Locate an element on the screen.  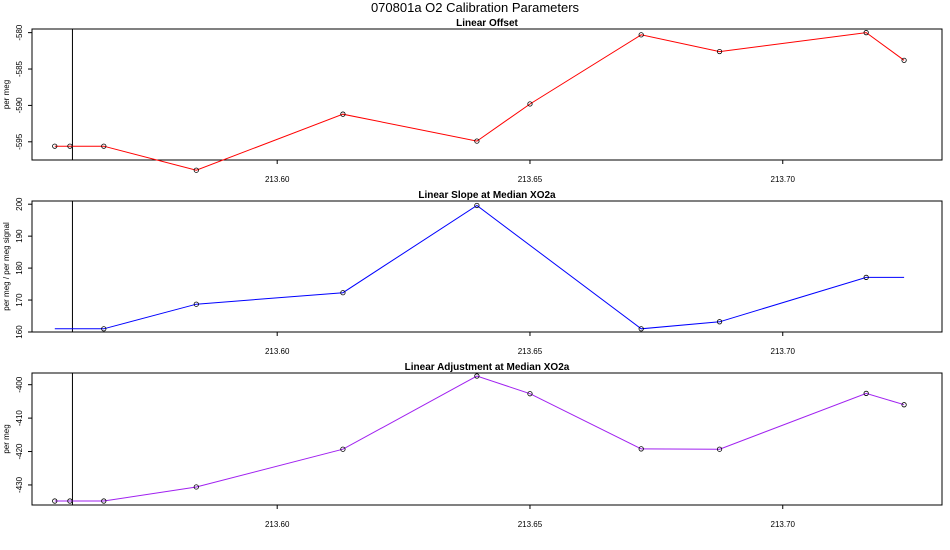
linear-slope-y-tick-label: 170 is located at coordinates (19, 300).